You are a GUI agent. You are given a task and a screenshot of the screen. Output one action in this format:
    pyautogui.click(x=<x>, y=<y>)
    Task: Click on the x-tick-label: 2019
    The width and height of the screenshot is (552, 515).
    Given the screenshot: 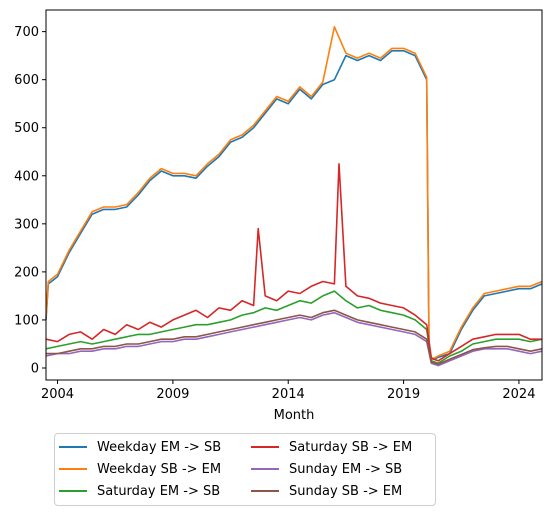 What is the action you would take?
    pyautogui.click(x=403, y=394)
    